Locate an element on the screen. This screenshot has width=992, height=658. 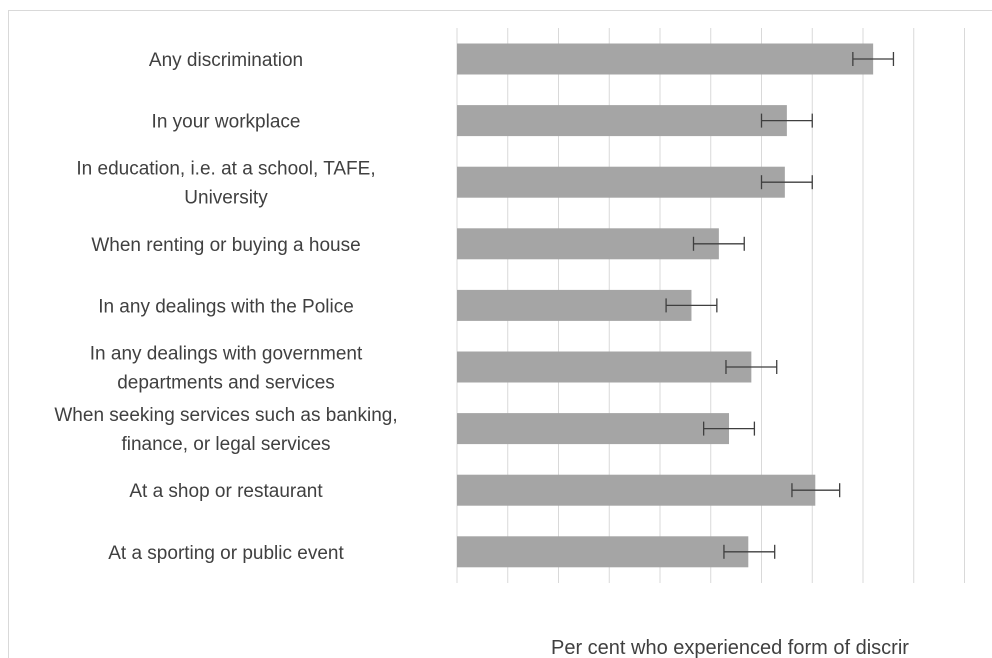
category-label: At a shop or restaurant is located at coordinates (226, 491).